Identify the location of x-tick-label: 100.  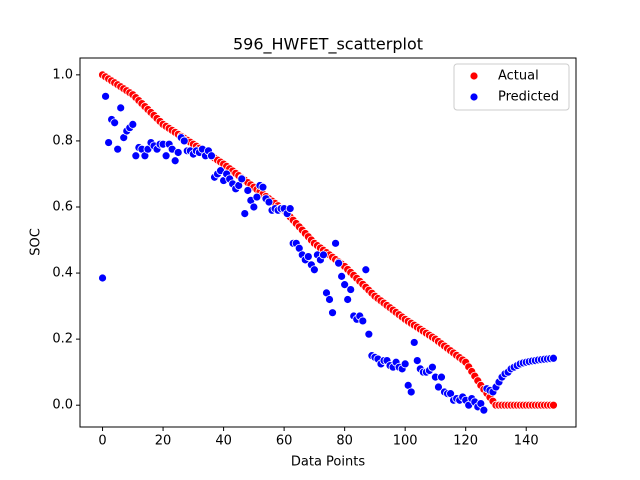
(405, 441).